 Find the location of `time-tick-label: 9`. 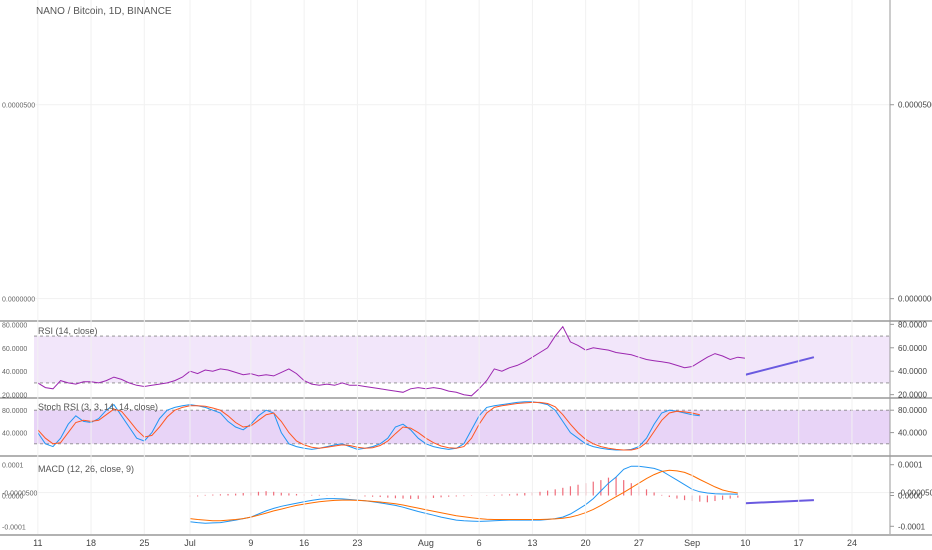

time-tick-label: 9 is located at coordinates (250, 543).